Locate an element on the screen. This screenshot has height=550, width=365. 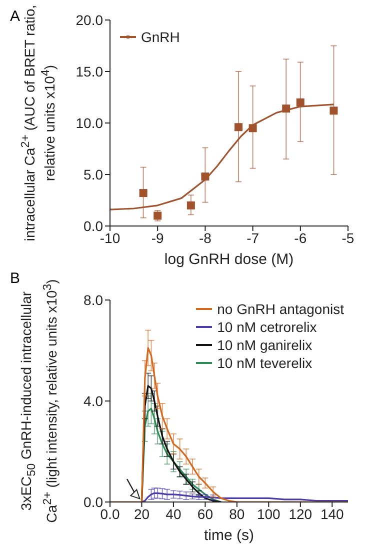
x-tick-label: -6 is located at coordinates (300, 238).